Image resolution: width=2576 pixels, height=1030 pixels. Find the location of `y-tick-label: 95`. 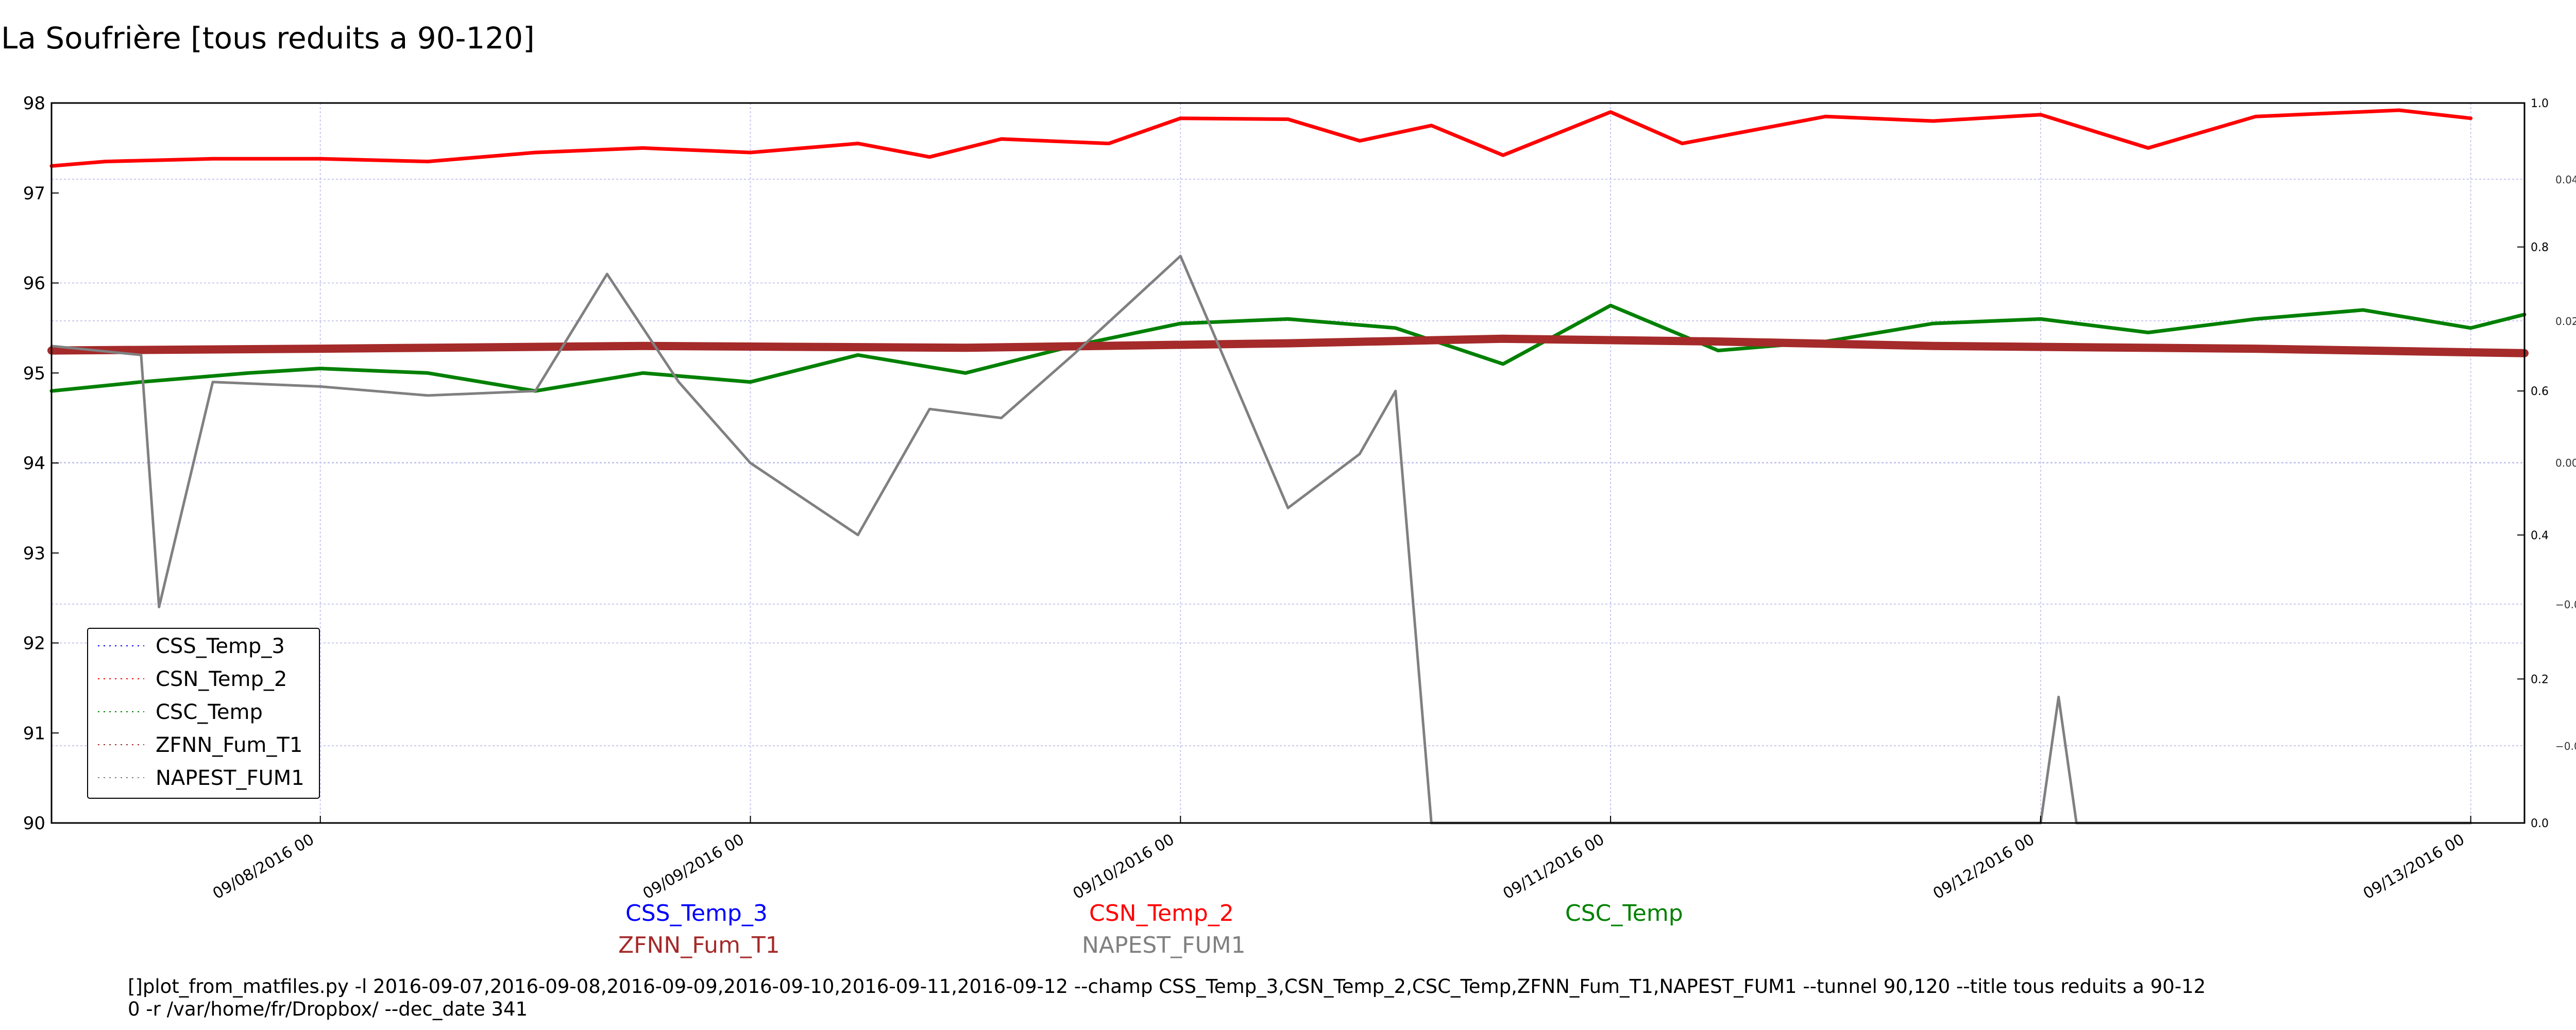

y-tick-label: 95 is located at coordinates (34, 374).